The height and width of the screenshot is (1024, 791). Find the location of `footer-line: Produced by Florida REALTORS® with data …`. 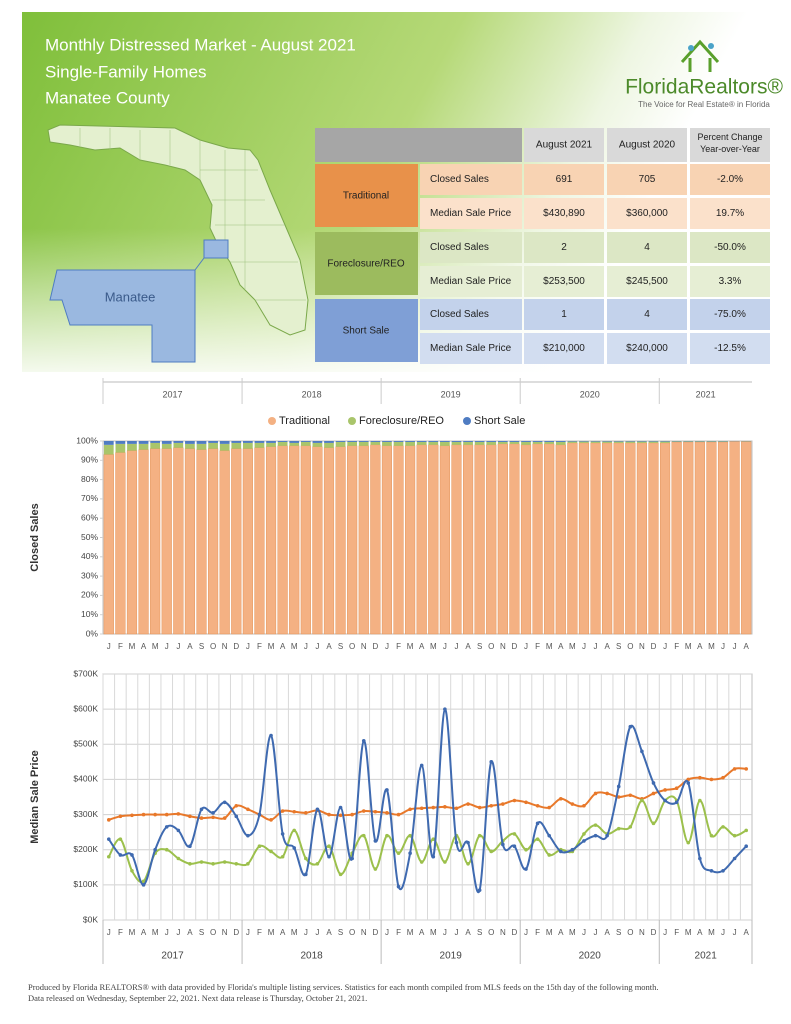

footer-line: Produced by Florida REALTORS® with data … is located at coordinates (343, 987).